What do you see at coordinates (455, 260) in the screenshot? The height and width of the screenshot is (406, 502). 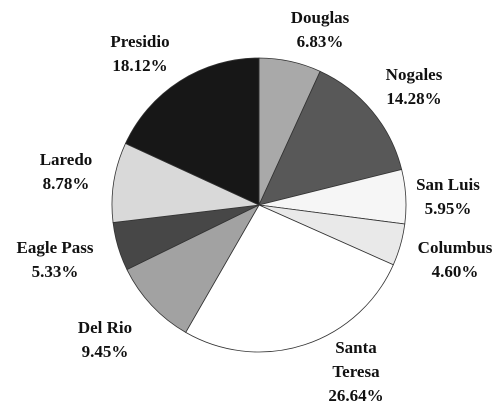 I see `slice-label: Columbus 4.60%` at bounding box center [455, 260].